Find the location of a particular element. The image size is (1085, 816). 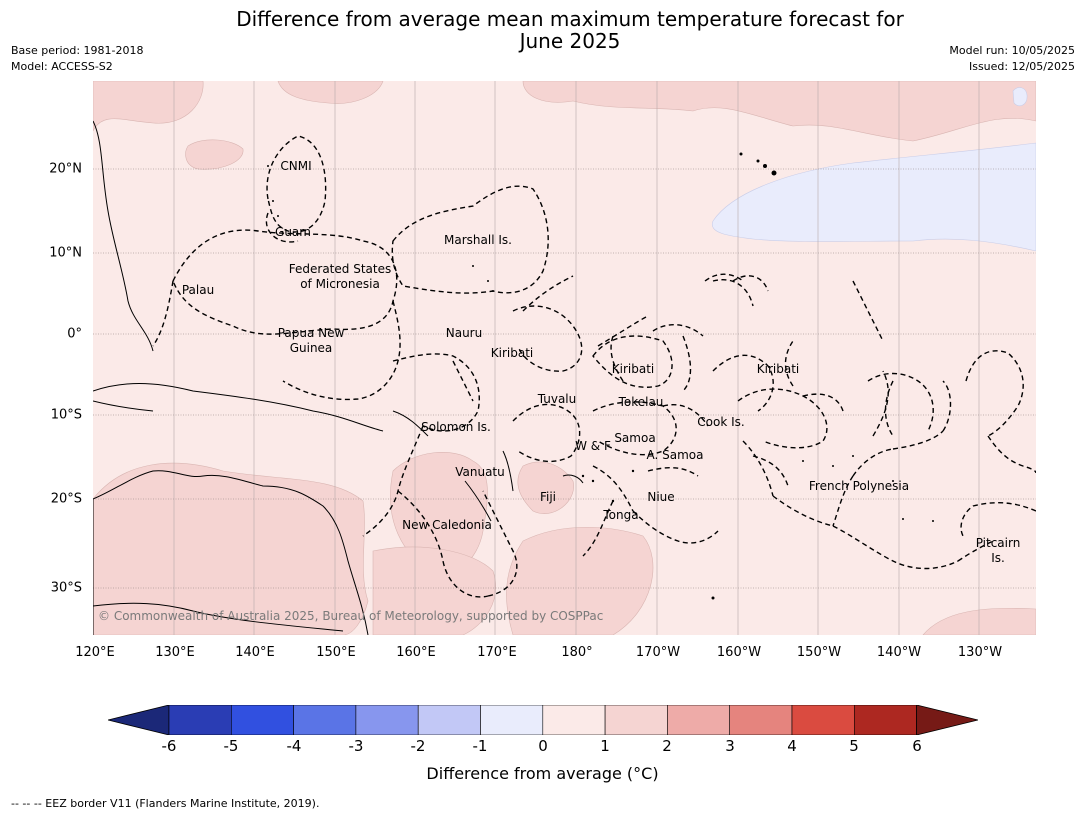

label-guam: Guam is located at coordinates (293, 232).